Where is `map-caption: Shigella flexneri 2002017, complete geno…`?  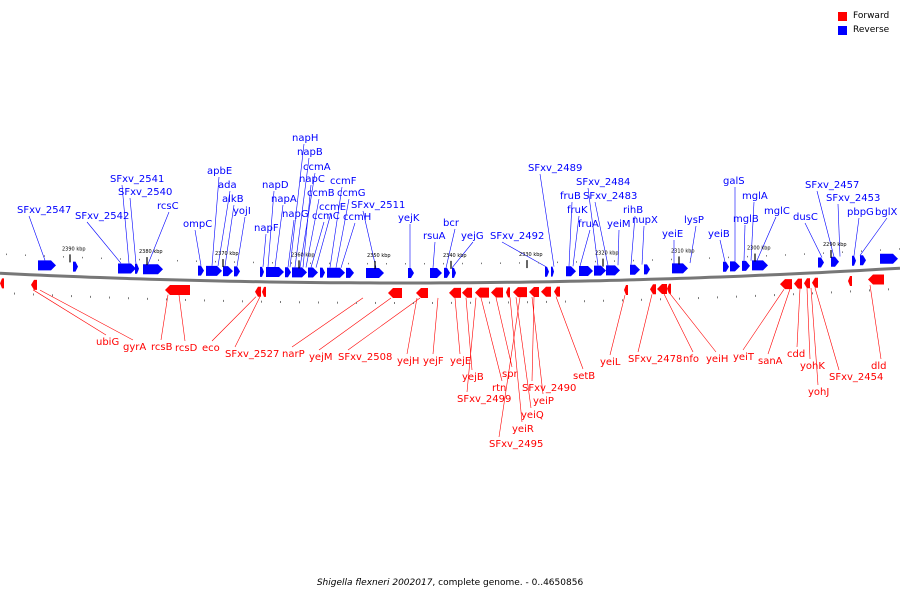
map-caption: Shigella flexneri 2002017, complete geno… is located at coordinates (450, 583).